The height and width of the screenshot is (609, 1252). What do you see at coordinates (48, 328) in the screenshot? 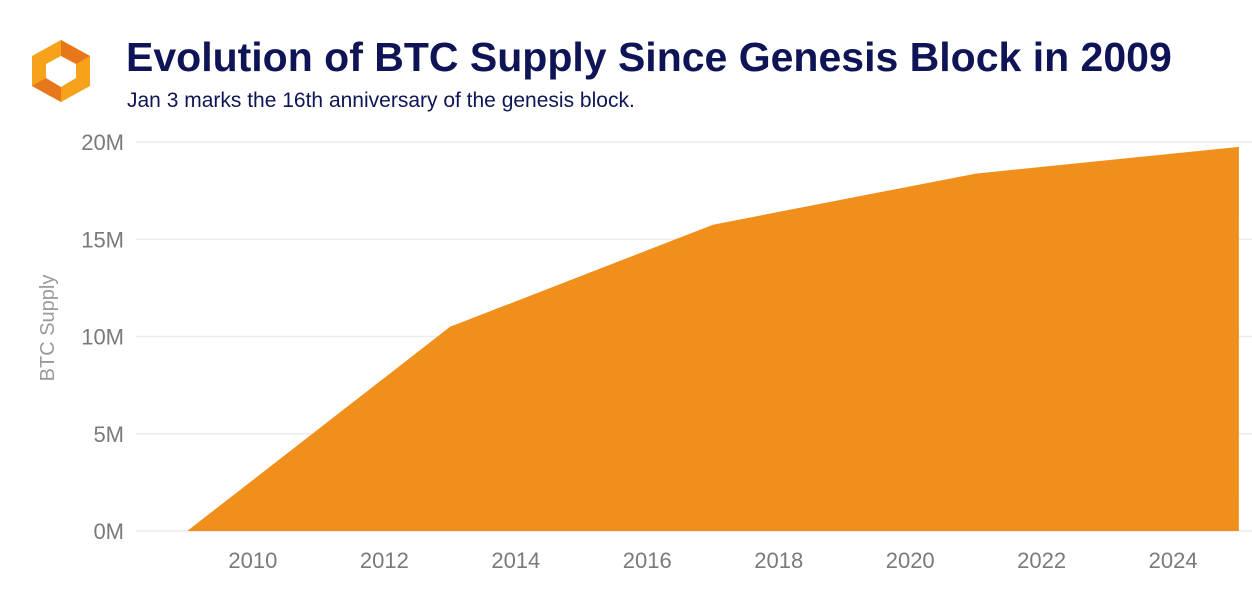
I see `y-axis-label: BTC Supply` at bounding box center [48, 328].